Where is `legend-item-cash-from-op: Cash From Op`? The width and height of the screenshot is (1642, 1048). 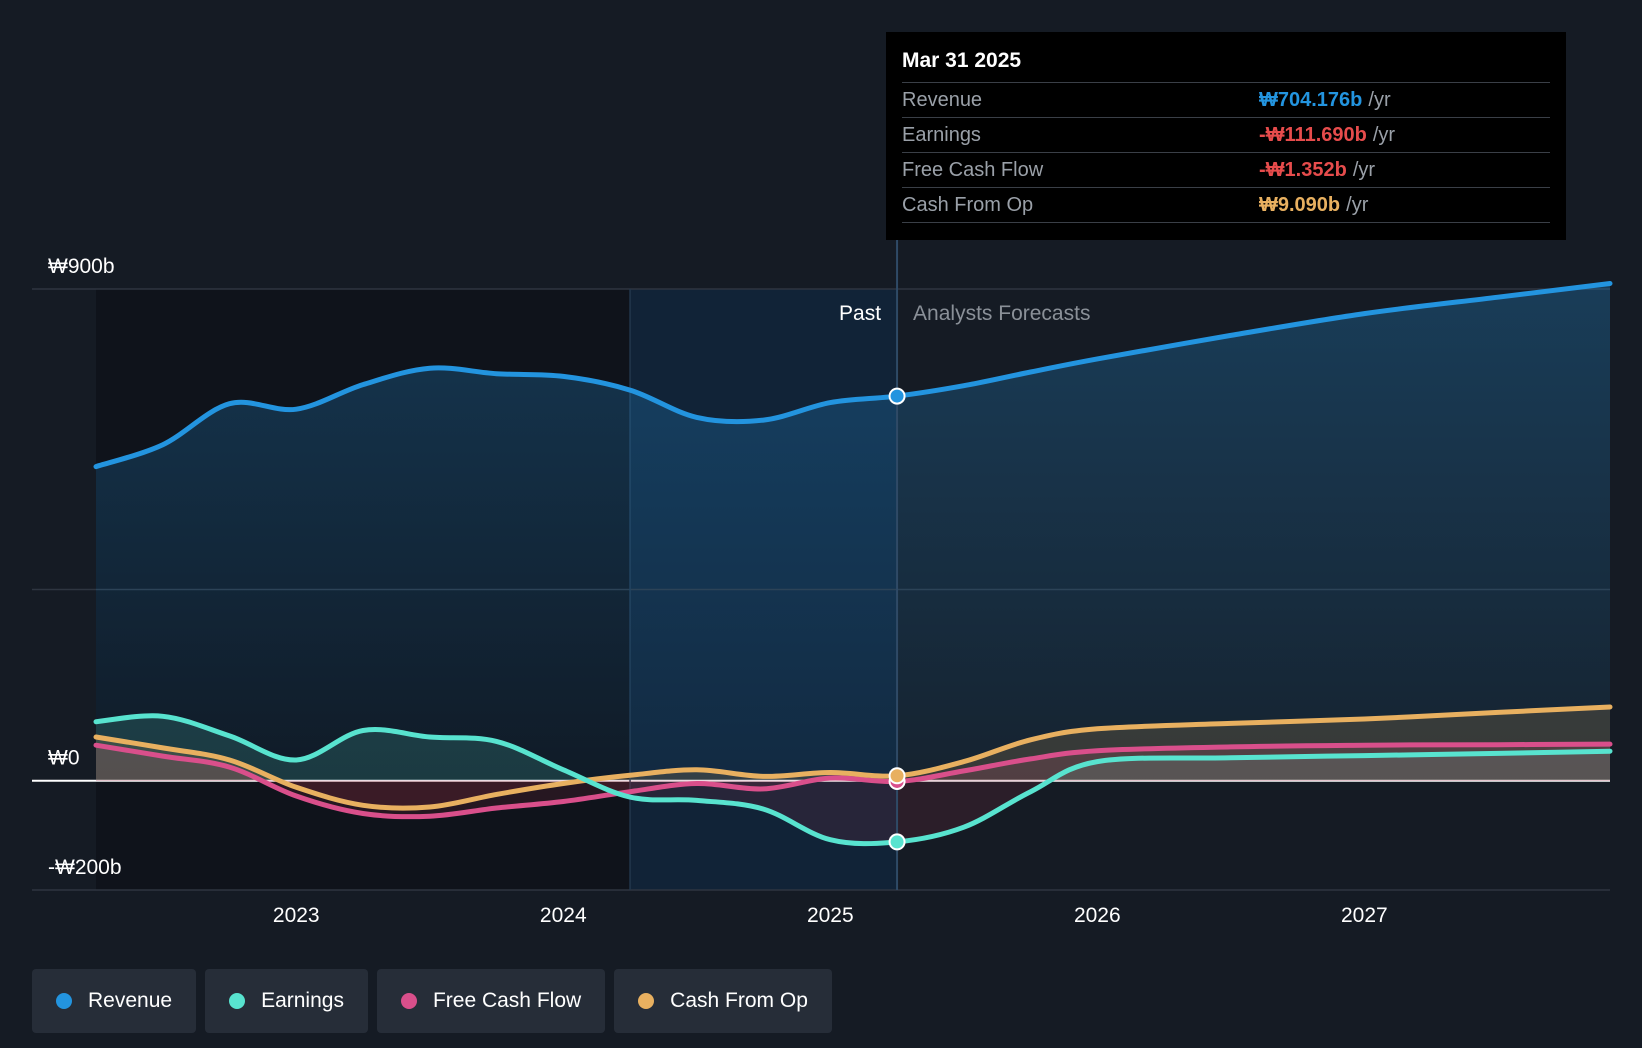
legend-item-cash-from-op: Cash From Op is located at coordinates (723, 1001).